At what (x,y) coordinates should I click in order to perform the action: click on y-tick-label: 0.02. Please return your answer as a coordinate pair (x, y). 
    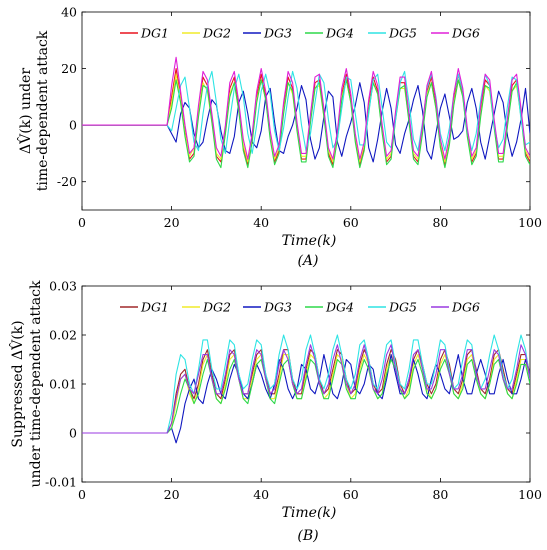
    Looking at the image, I should click on (63, 335).